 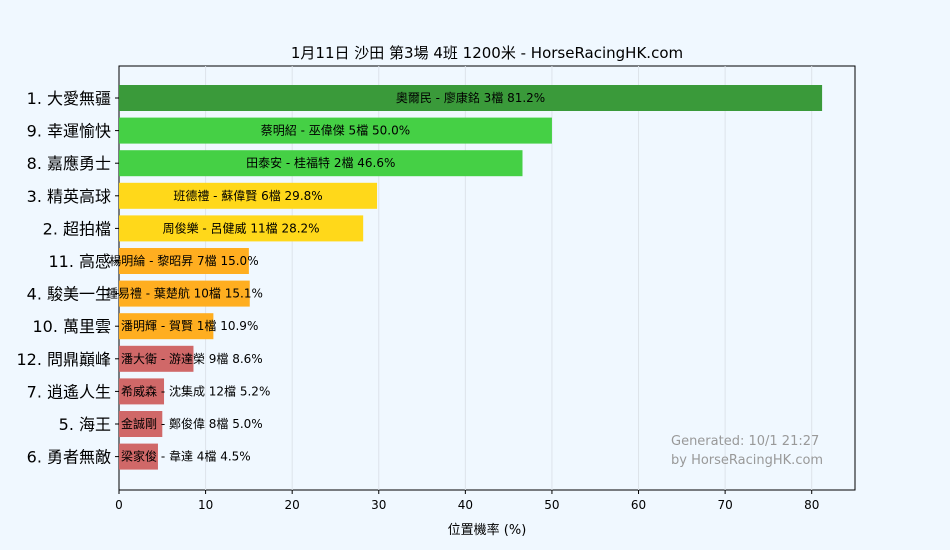 What do you see at coordinates (63, 359) in the screenshot?
I see `category-label: 12. 問鼎巔峰` at bounding box center [63, 359].